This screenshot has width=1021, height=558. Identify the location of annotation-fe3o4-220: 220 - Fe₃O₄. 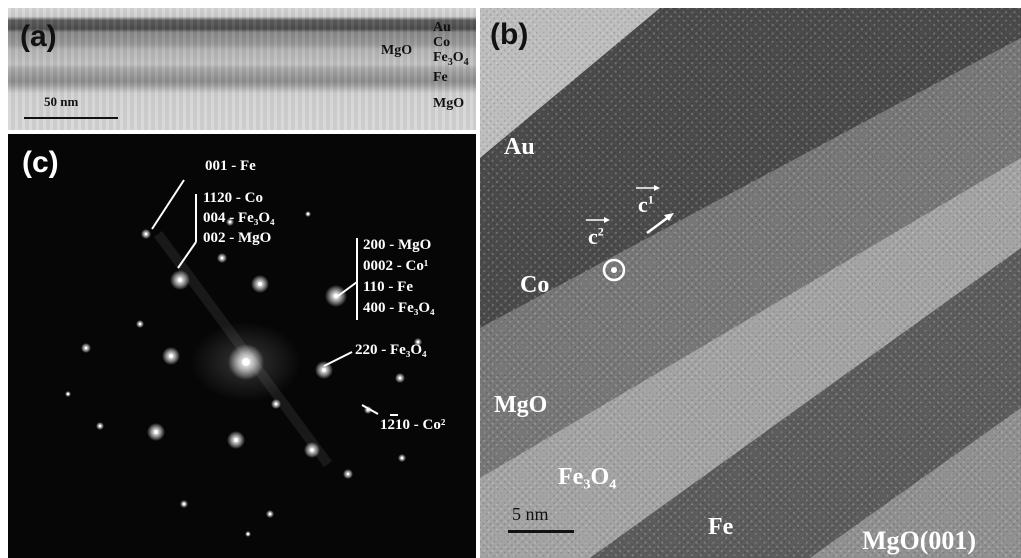
(391, 350).